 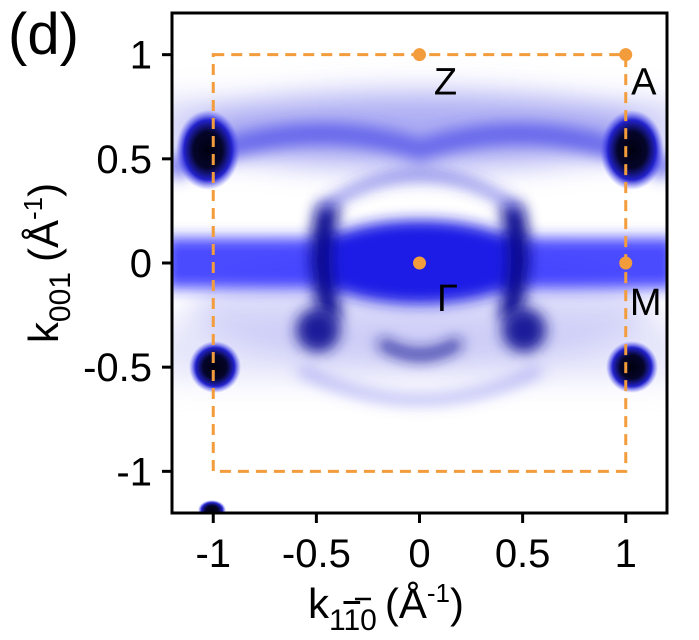 What do you see at coordinates (368, 620) in the screenshot?
I see `x-label-subscript-suffix: 0` at bounding box center [368, 620].